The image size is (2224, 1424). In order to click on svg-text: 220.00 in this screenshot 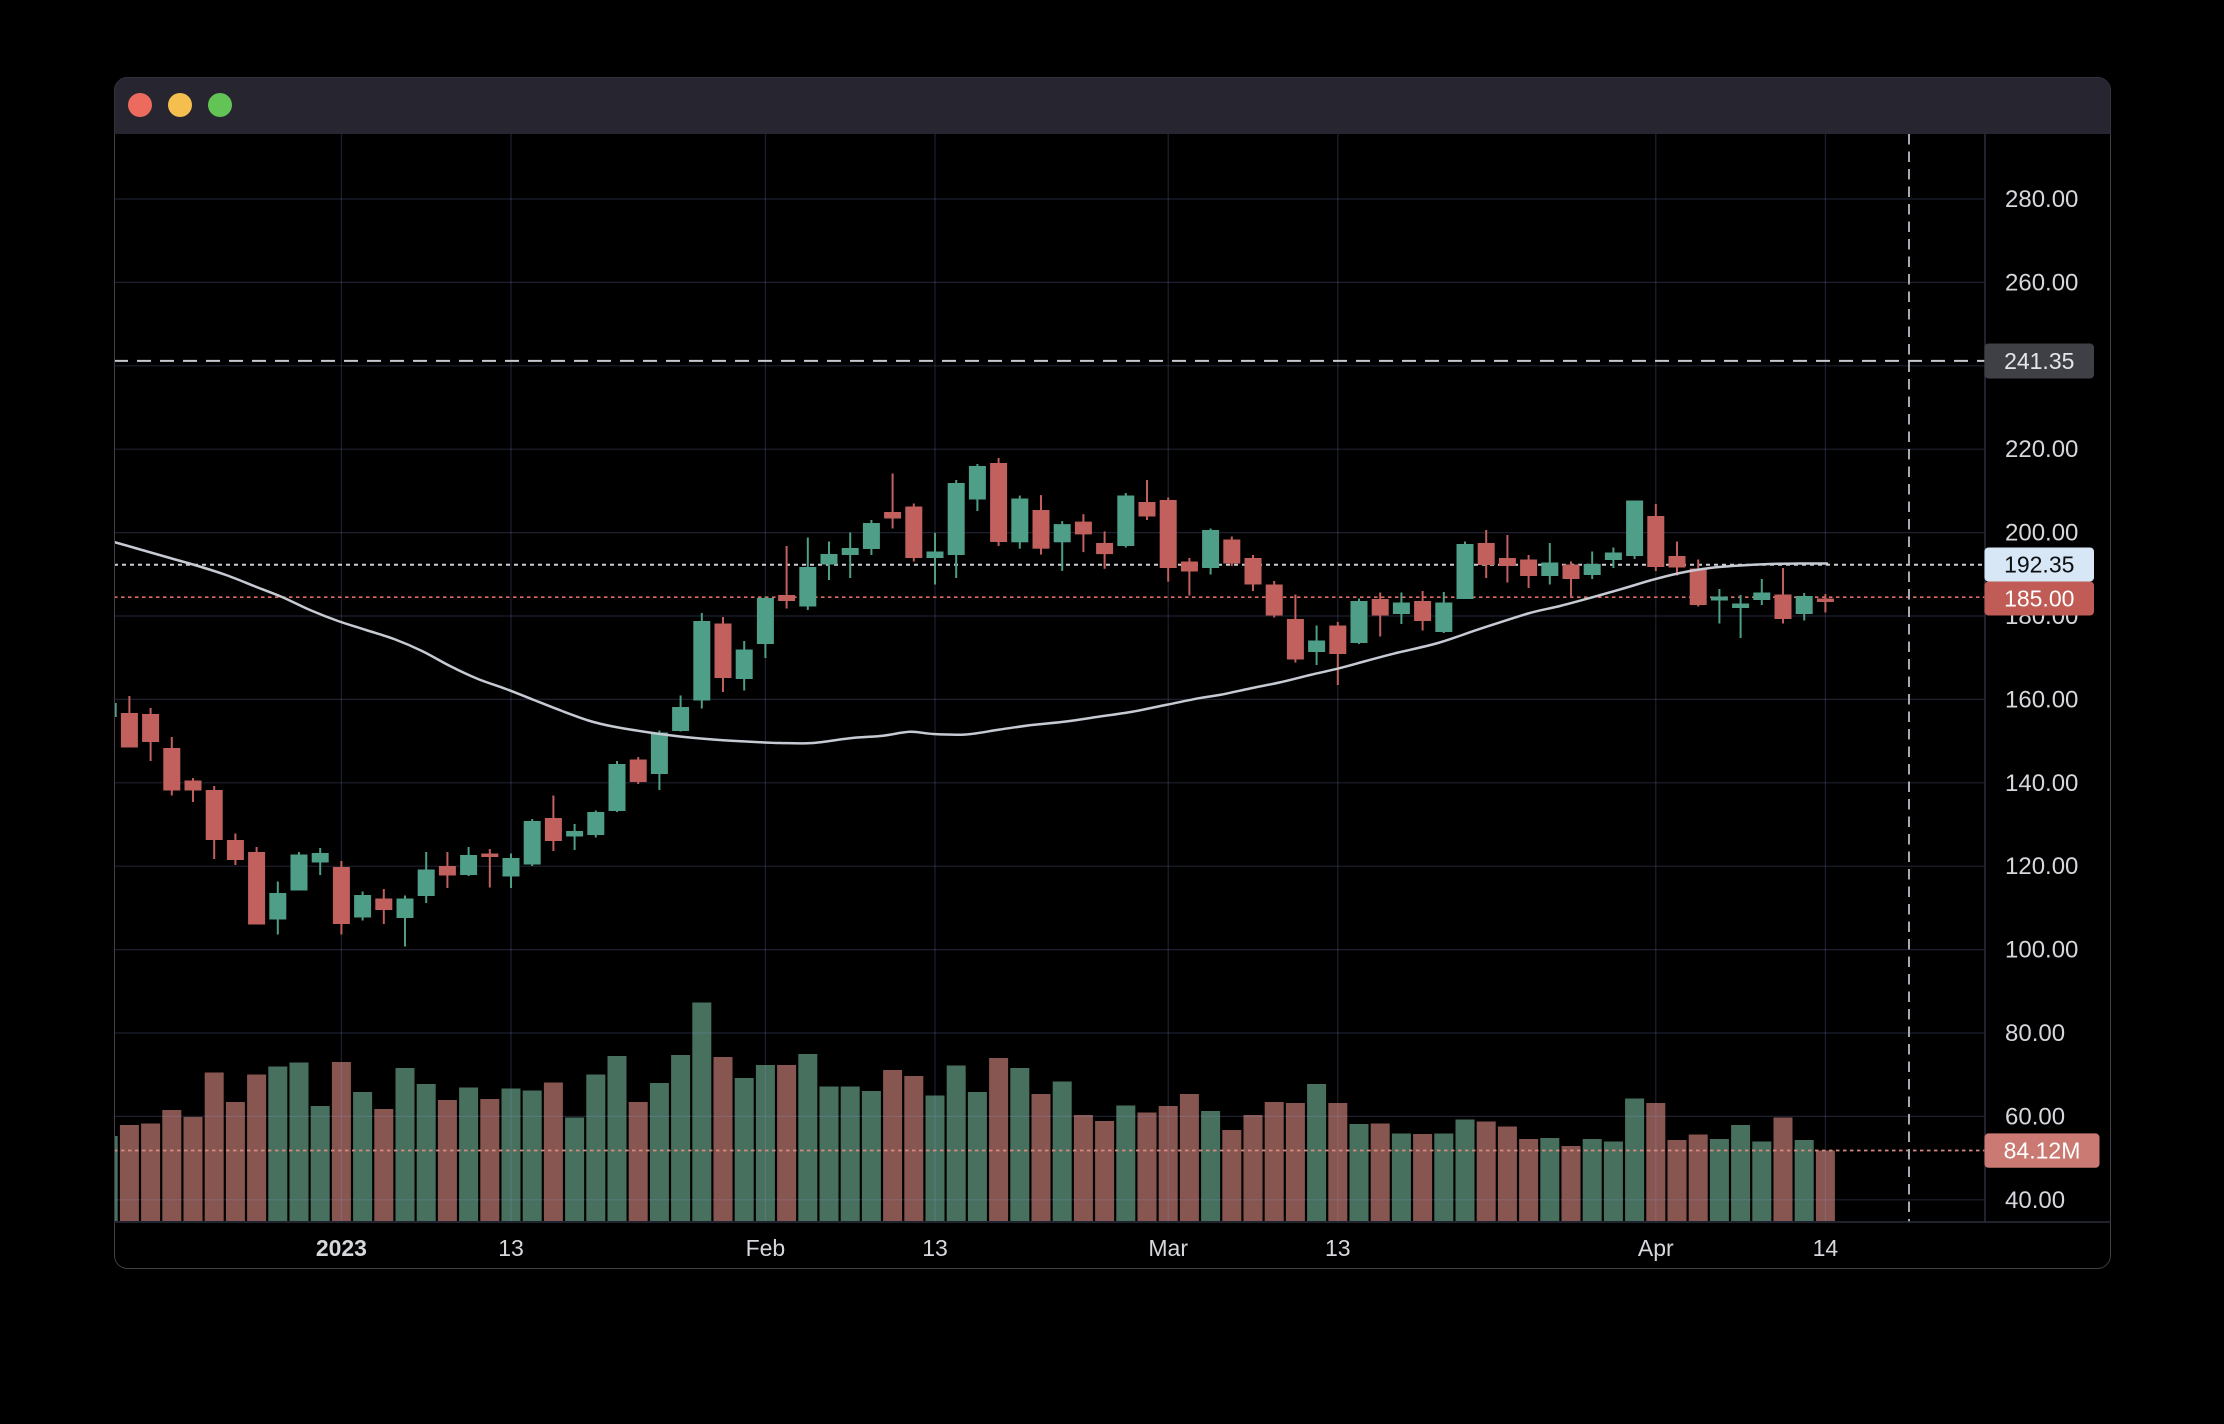, I will do `click(2041, 449)`.